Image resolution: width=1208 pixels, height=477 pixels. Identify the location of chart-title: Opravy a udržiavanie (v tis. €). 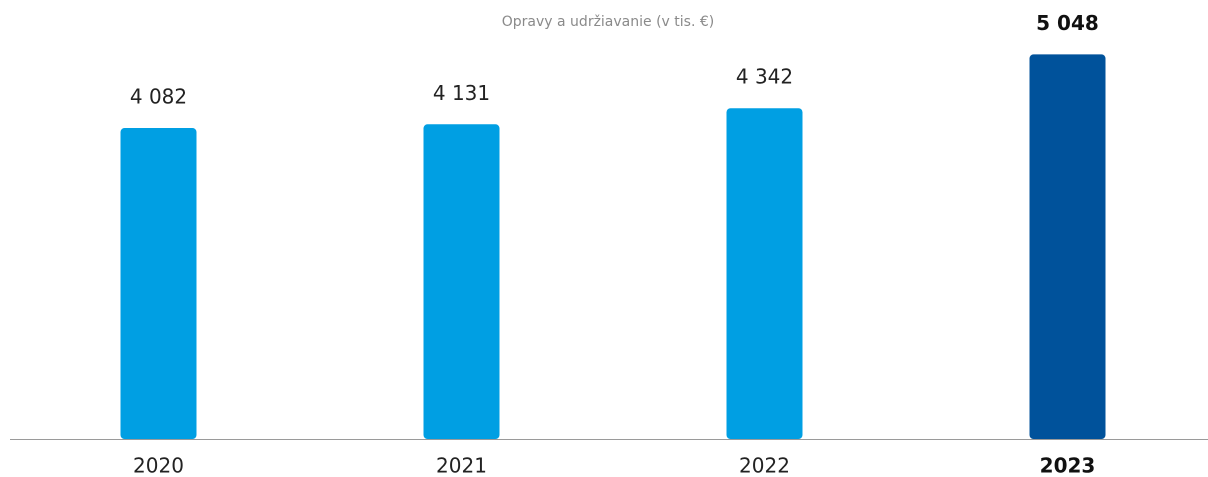
(608, 22).